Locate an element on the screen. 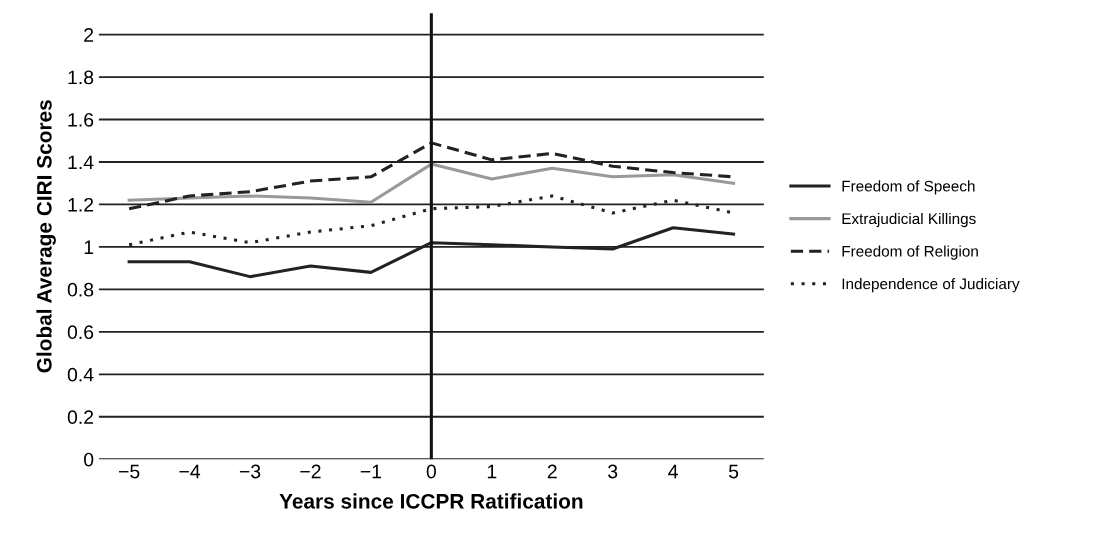 This screenshot has height=534, width=1099. y-tick-label: 0.8 is located at coordinates (80, 289).